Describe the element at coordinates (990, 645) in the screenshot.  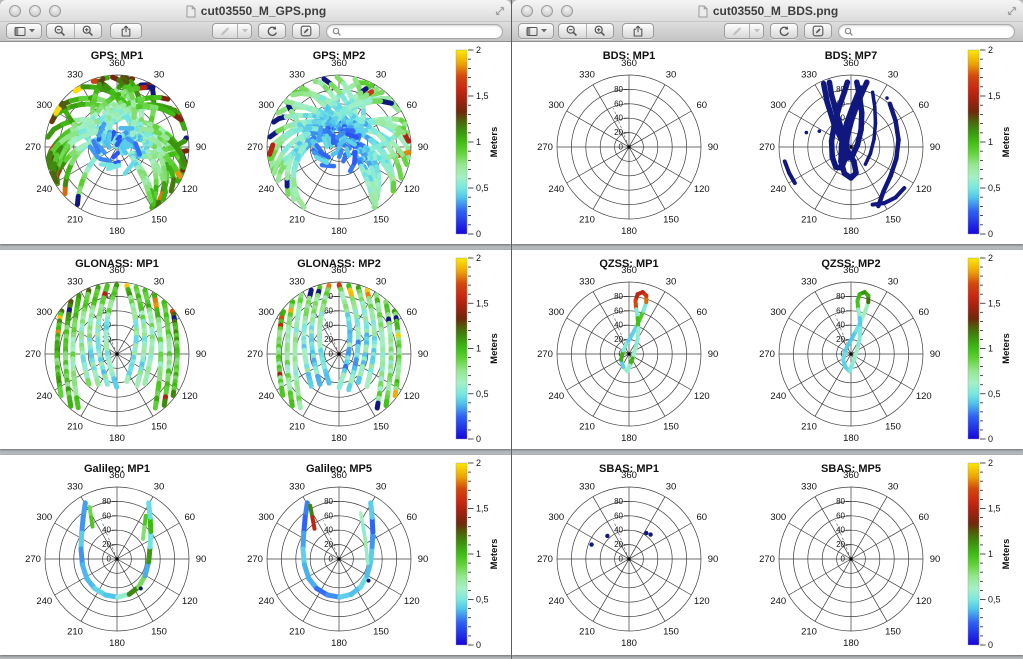
I see `colorbar-tick-label: 0` at that location.